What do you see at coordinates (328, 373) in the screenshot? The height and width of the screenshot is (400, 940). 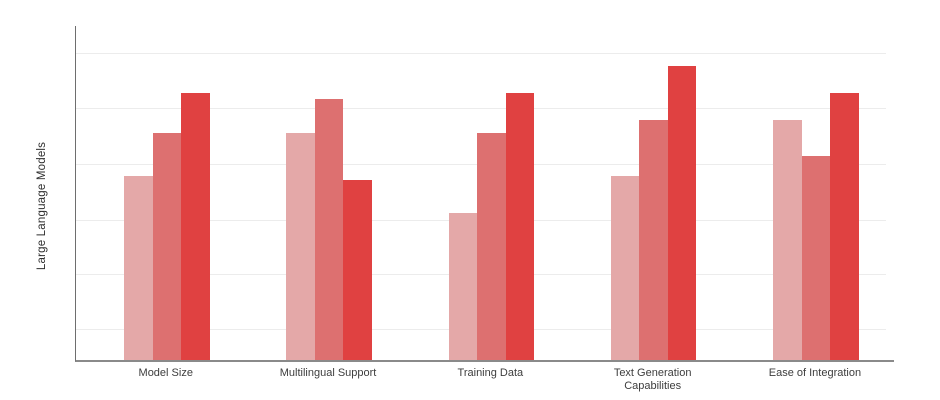 I see `x-axis-label: Multilingual Support` at bounding box center [328, 373].